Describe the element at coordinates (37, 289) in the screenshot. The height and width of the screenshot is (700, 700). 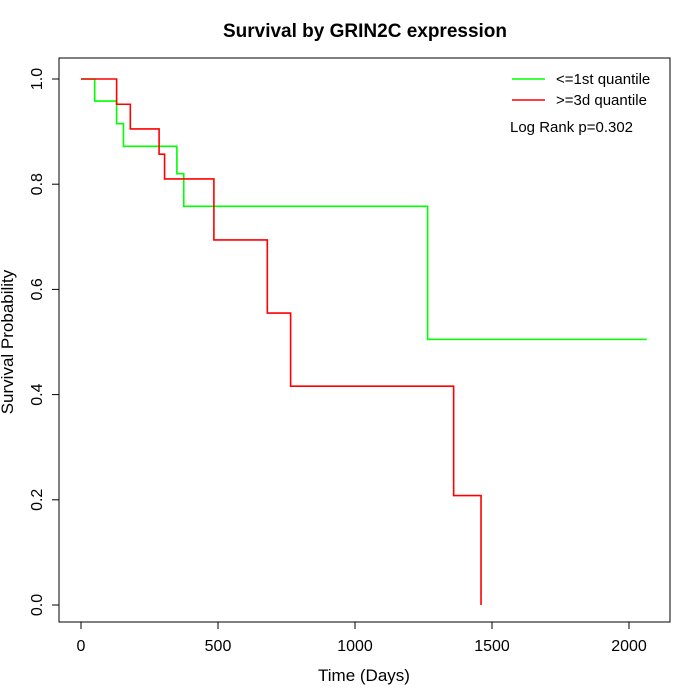
I see `y-tick-label: 0.6` at that location.